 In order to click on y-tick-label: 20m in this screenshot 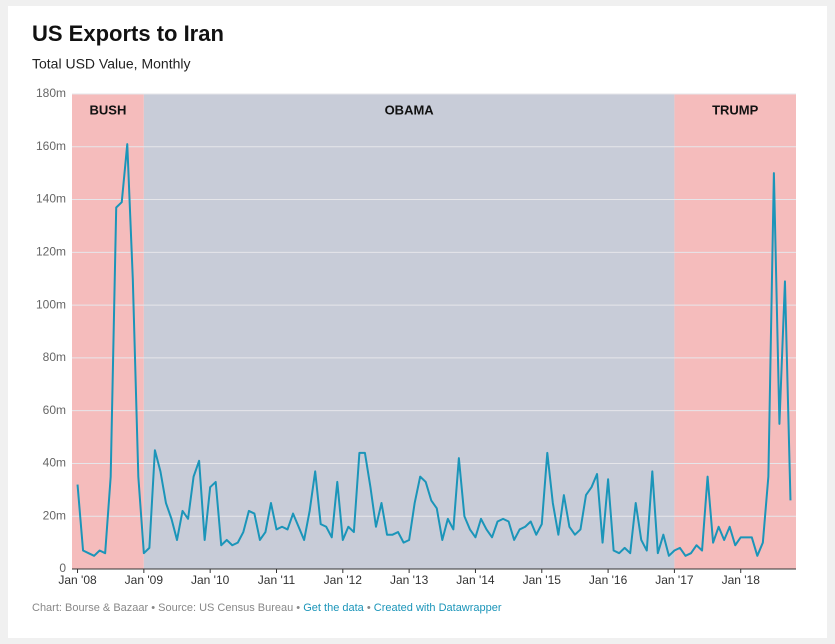, I will do `click(54, 515)`.